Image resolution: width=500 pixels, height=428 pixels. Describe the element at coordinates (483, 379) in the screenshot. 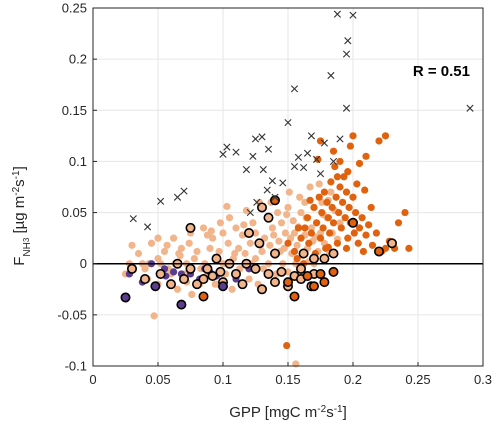

I see `x-tick-label: 0.3` at that location.